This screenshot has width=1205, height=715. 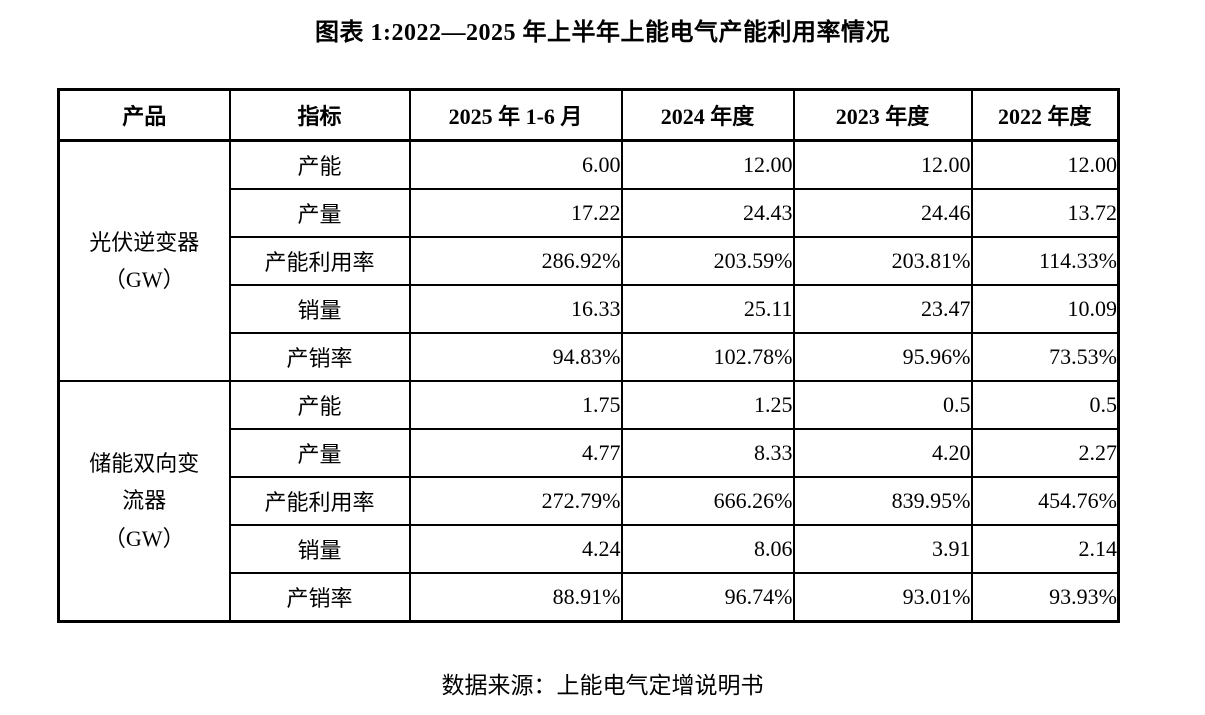 I want to click on product-cell-pv-inverter: 光伏逆变器 （GW）, so click(x=144, y=260).